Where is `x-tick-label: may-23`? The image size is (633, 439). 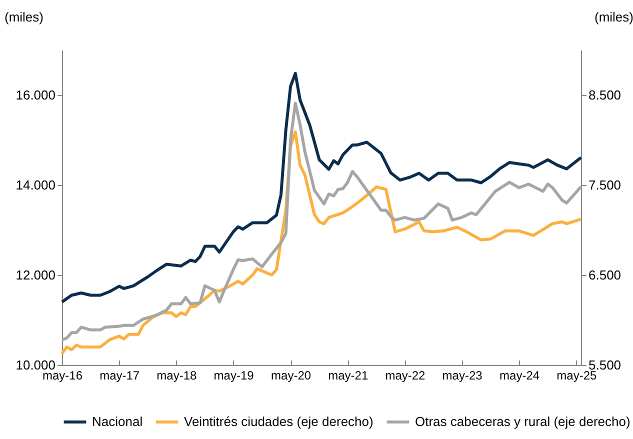 x-tick-label: may-23 is located at coordinates (462, 375).